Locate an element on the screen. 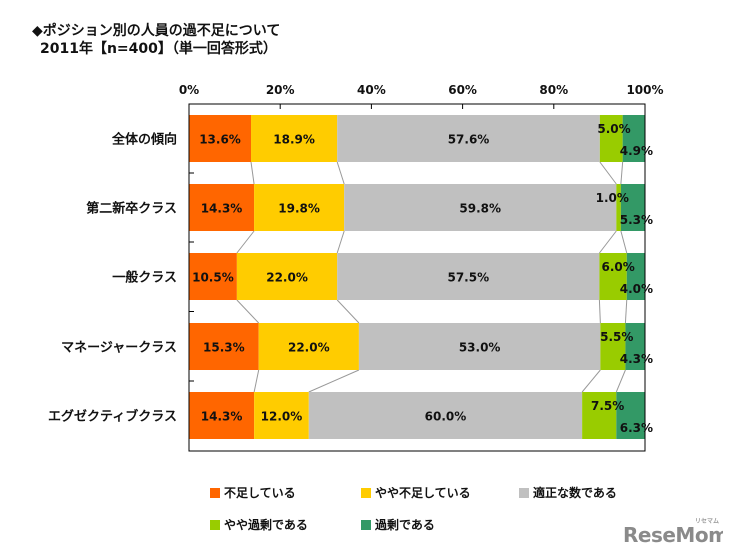  data-label: 12.0% is located at coordinates (282, 417).